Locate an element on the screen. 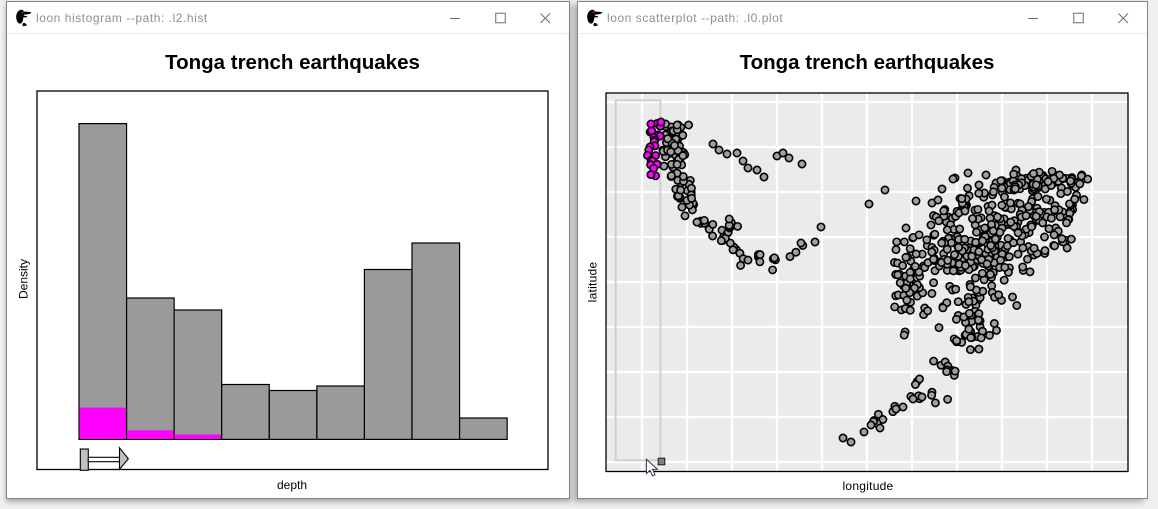  svg-text: latitude is located at coordinates (592, 282).